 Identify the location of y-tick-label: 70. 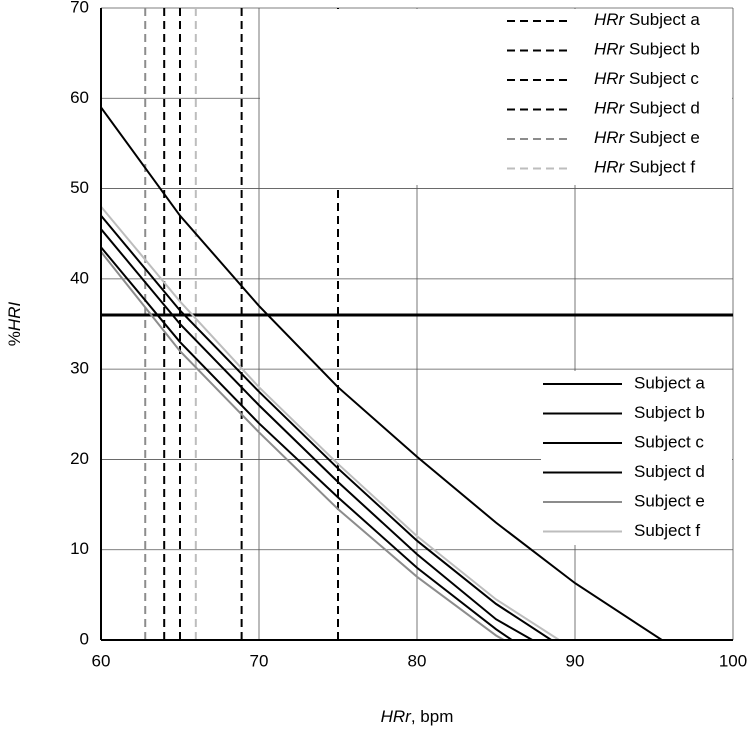
(79, 8).